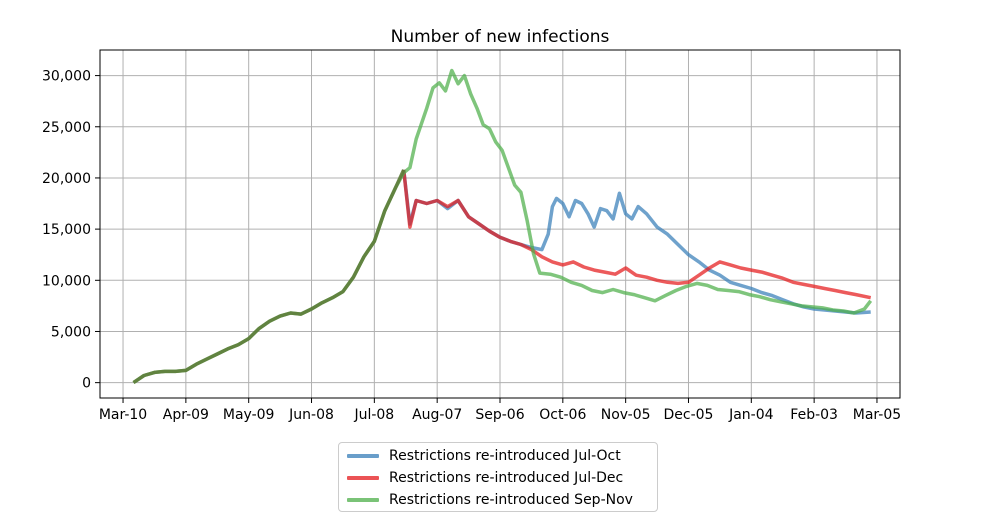  Describe the element at coordinates (688, 415) in the screenshot. I see `x-tick-label: Dec-05` at that location.